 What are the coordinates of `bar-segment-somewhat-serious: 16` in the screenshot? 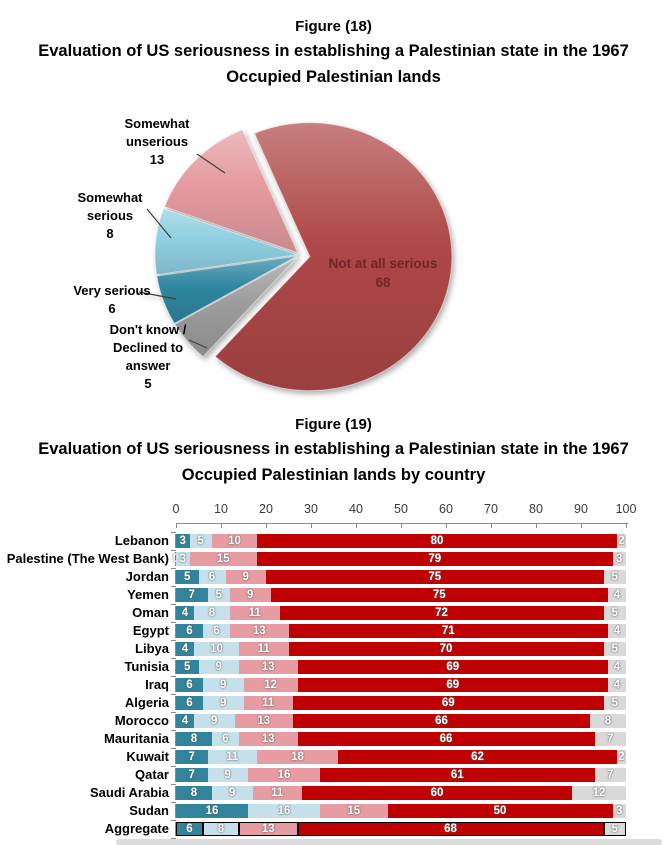 It's located at (284, 811).